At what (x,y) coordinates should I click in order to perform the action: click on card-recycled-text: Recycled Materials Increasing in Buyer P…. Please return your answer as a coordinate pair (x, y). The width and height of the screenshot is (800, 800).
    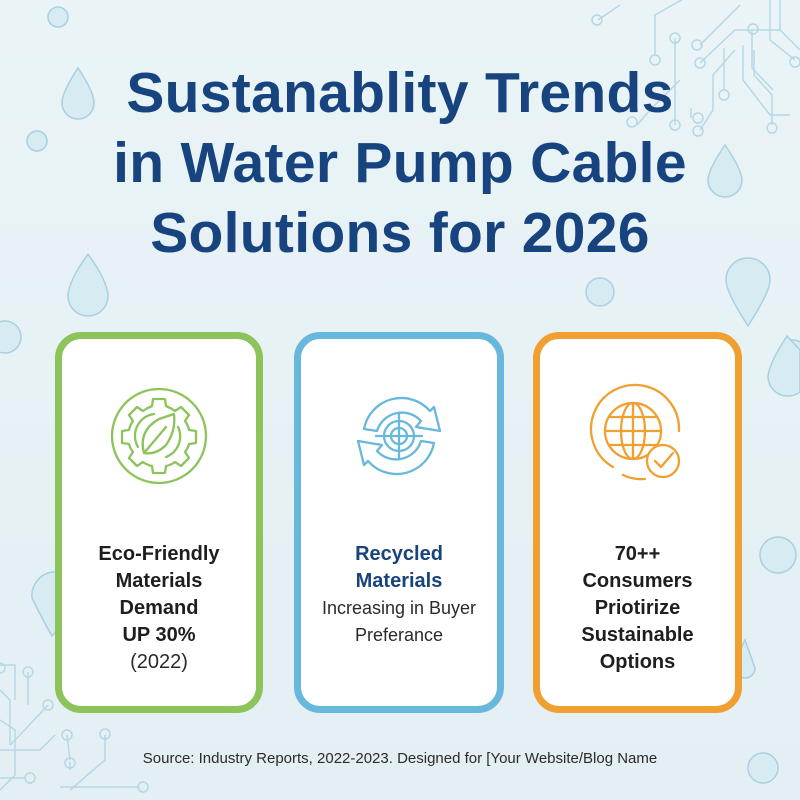
    Looking at the image, I should click on (399, 595).